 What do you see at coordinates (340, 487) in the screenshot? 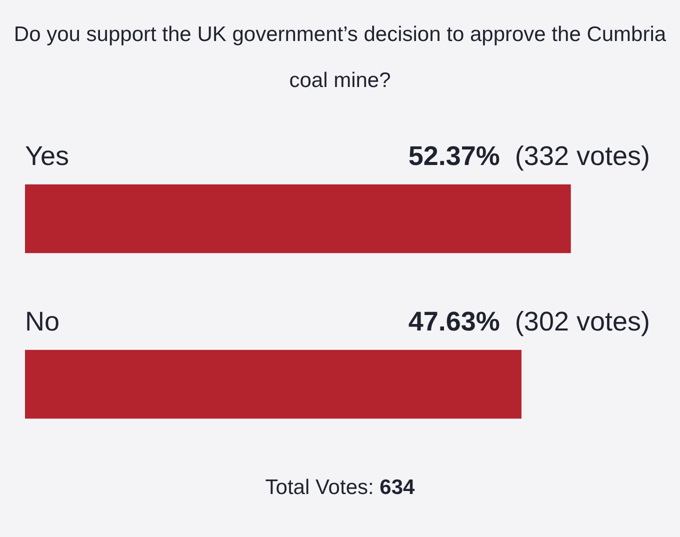
I see `text: Total Votes: 634` at bounding box center [340, 487].